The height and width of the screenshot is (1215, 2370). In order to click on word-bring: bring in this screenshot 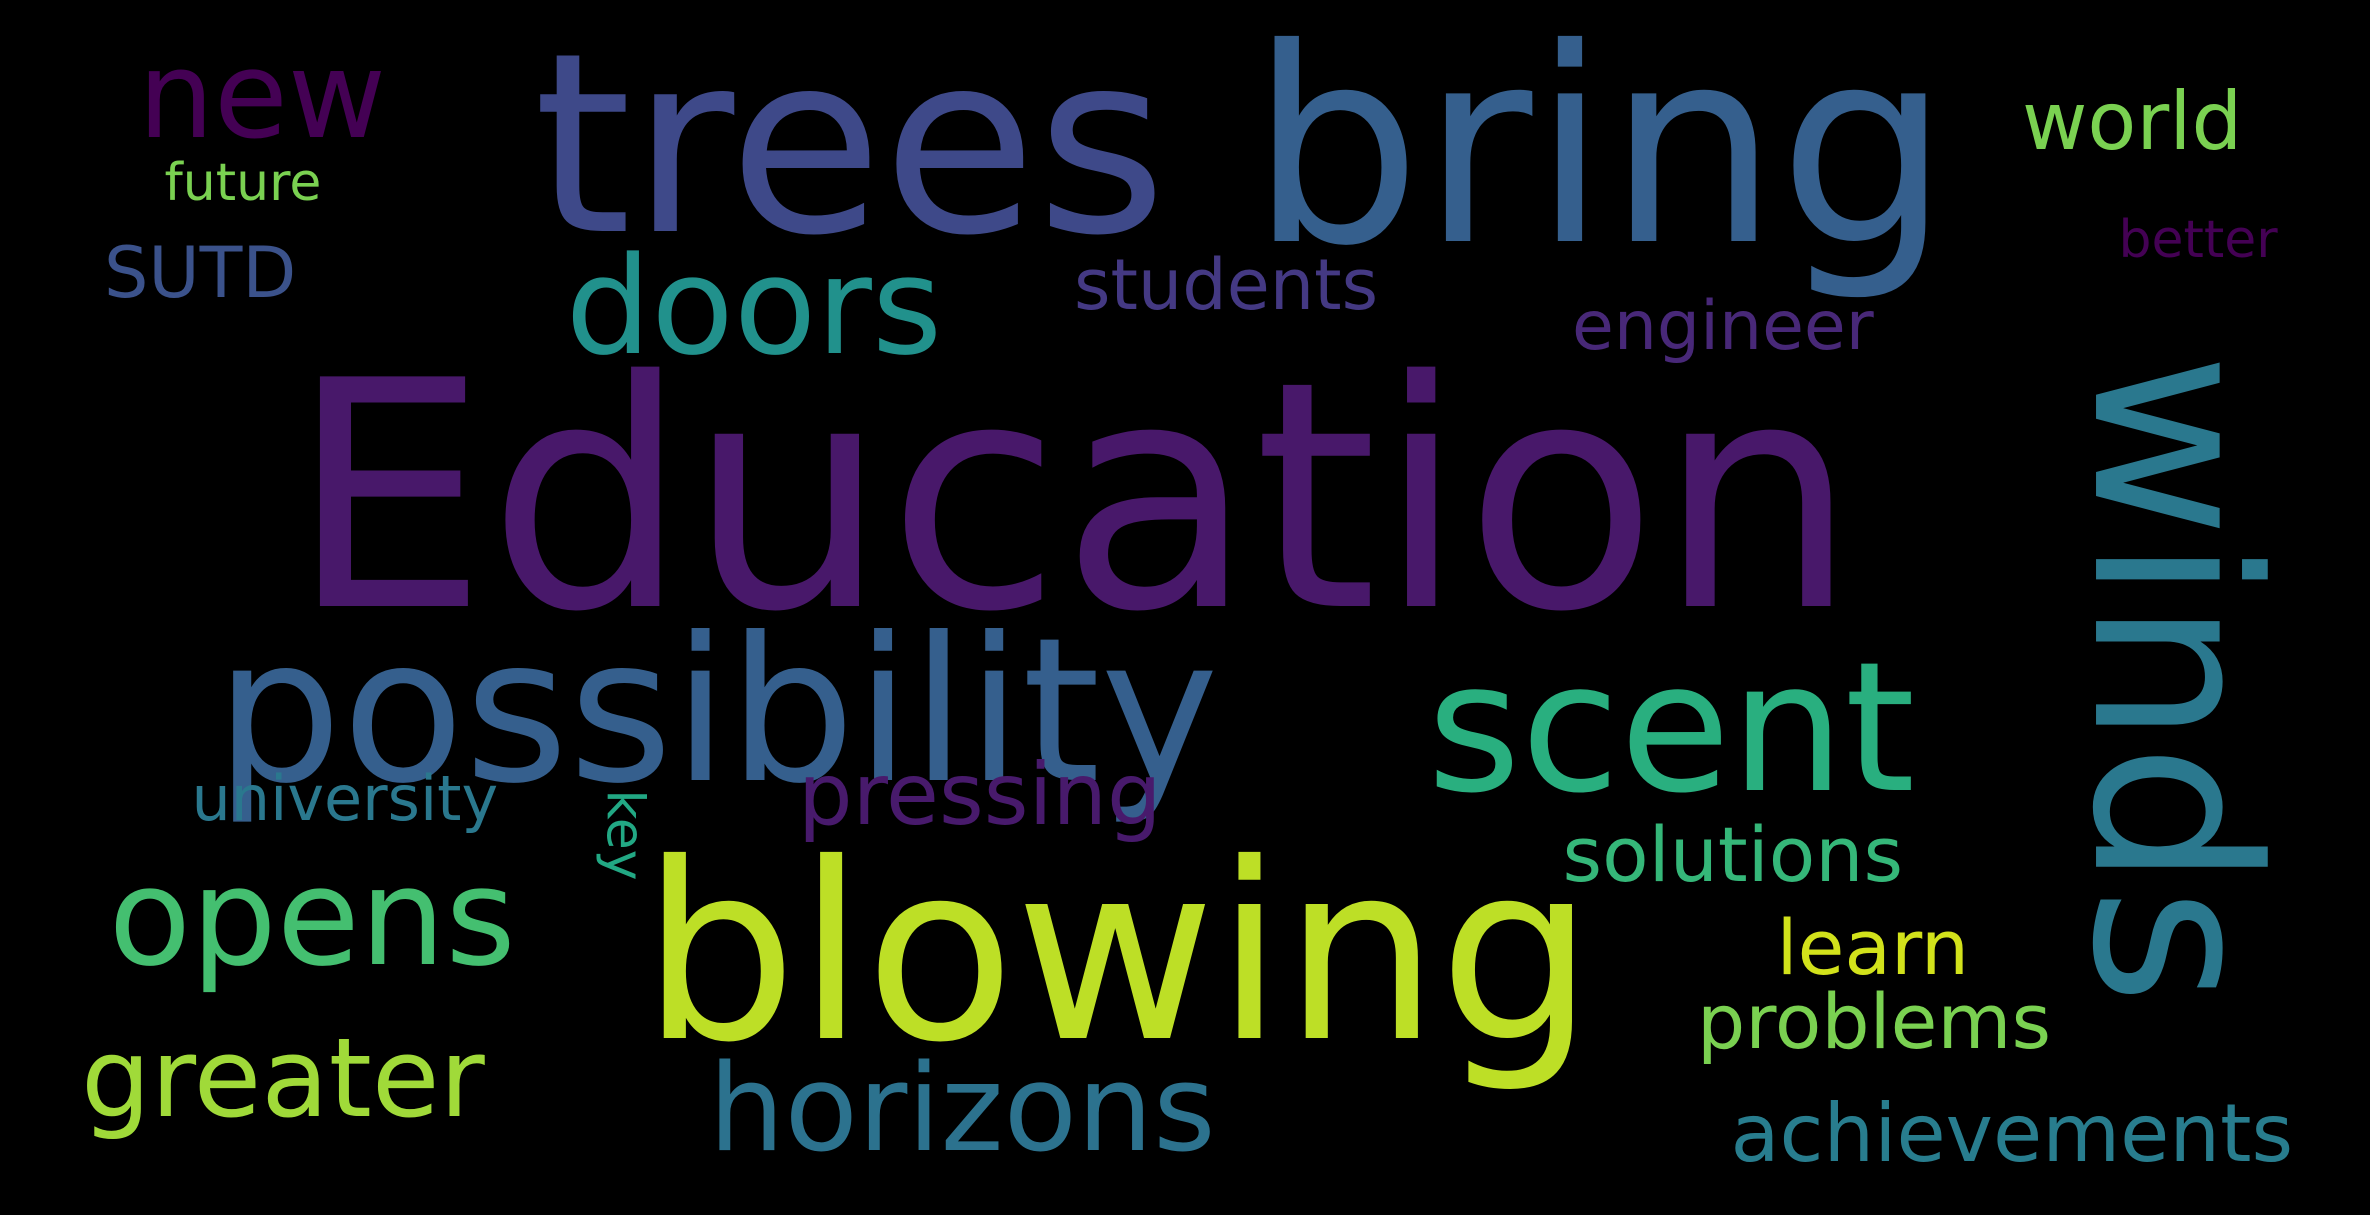, I will do `click(1600, 152)`.